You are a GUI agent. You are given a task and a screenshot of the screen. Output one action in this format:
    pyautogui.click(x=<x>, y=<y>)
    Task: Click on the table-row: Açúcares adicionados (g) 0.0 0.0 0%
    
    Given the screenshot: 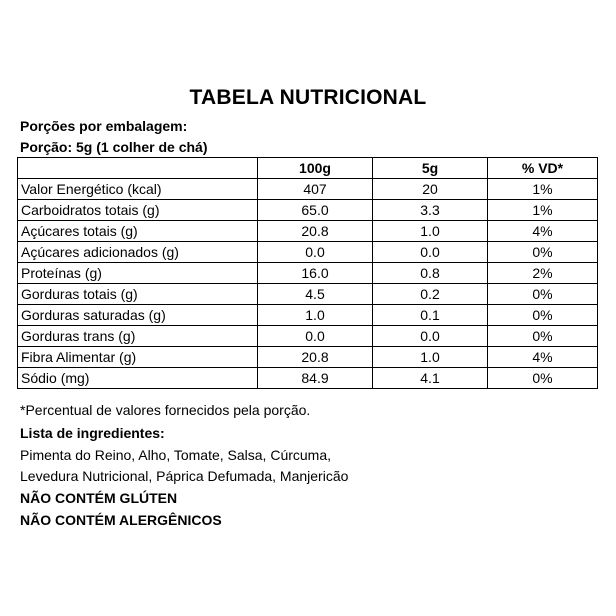 What is the action you would take?
    pyautogui.click(x=307, y=252)
    